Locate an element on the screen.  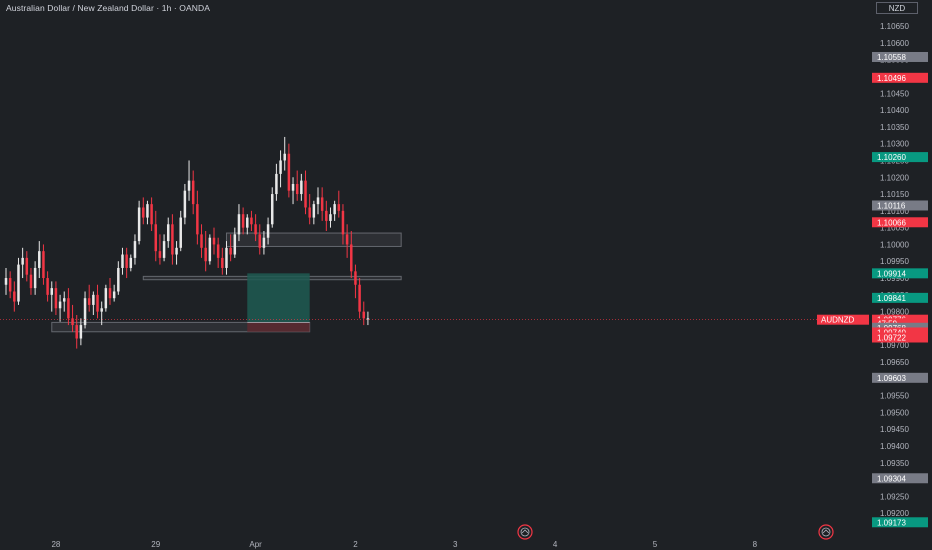
price-tag-label: 1.10066 is located at coordinates (891, 222).